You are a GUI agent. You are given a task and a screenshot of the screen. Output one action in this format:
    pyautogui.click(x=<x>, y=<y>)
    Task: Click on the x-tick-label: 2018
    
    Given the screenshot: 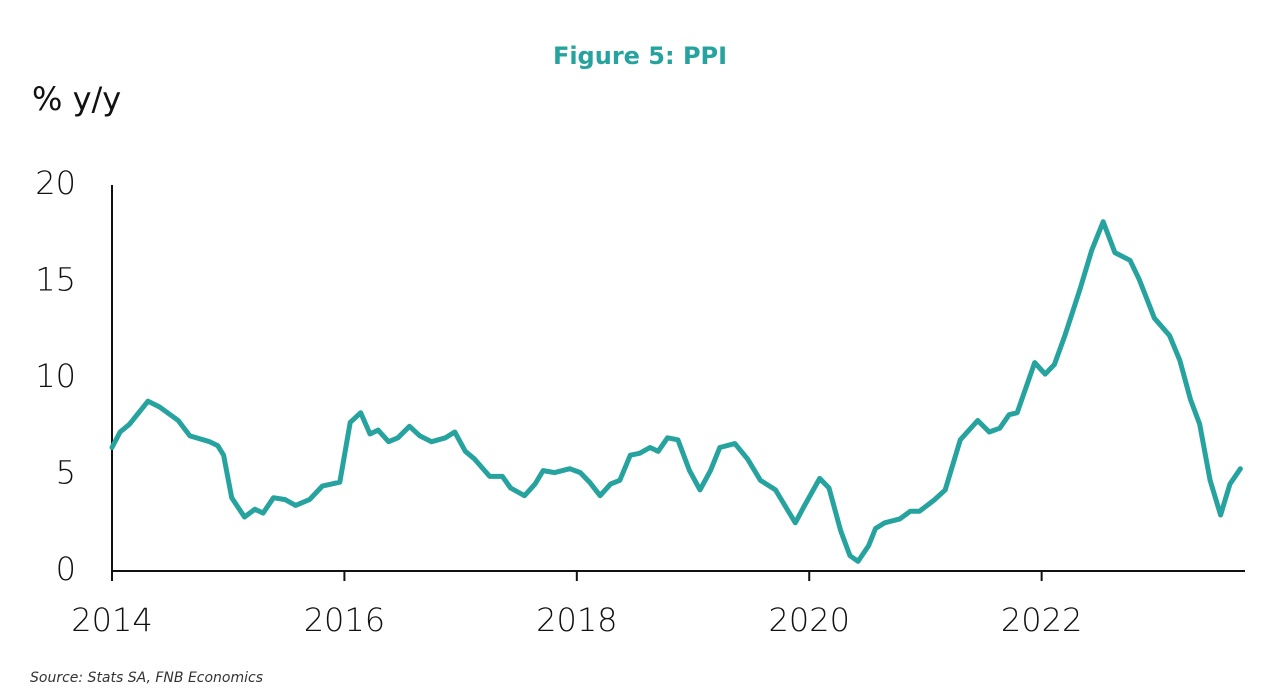 What is the action you would take?
    pyautogui.click(x=576, y=620)
    